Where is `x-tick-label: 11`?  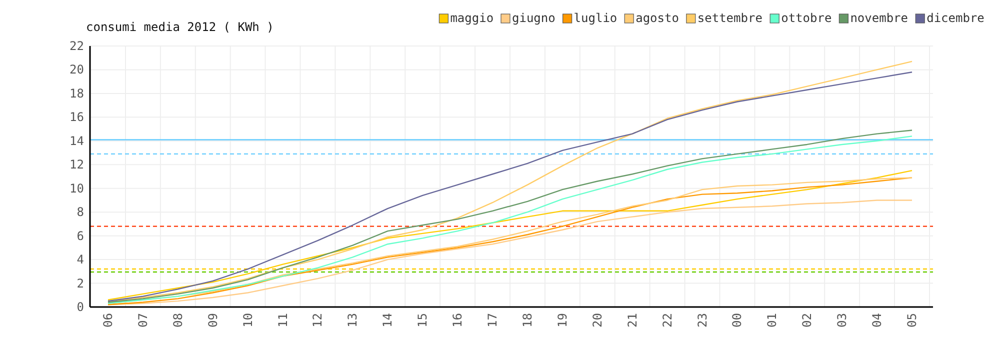 x-tick-label: 11 is located at coordinates (283, 320).